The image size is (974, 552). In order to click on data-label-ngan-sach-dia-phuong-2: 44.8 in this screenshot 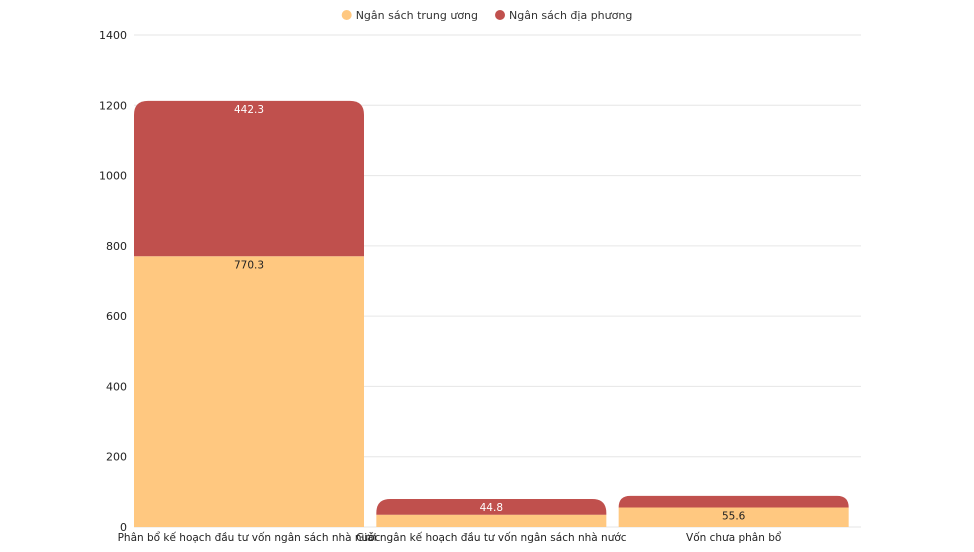, I will do `click(491, 508)`.